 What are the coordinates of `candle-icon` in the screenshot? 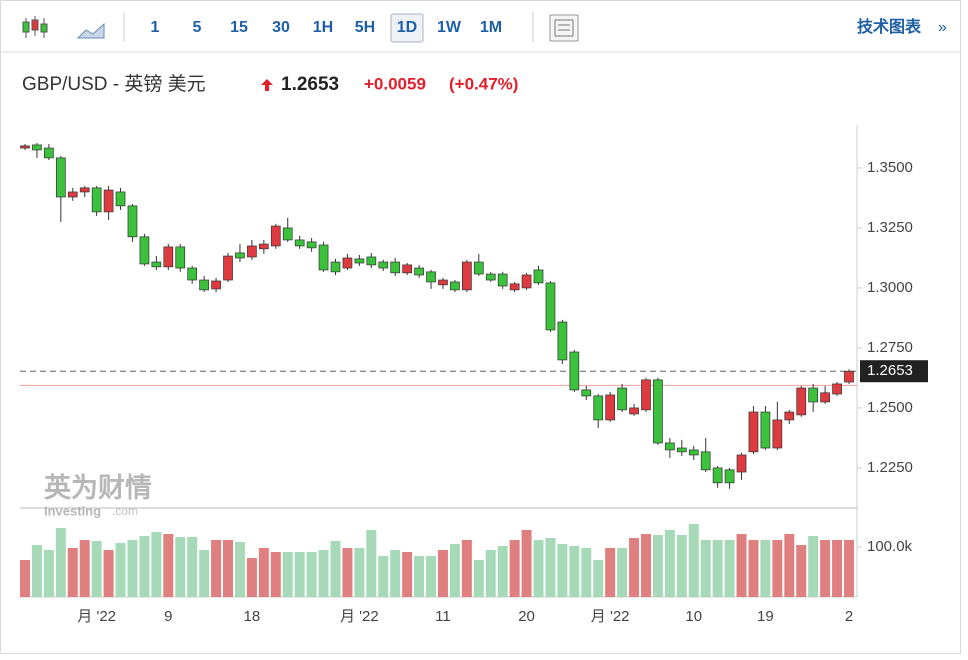 It's located at (35, 27).